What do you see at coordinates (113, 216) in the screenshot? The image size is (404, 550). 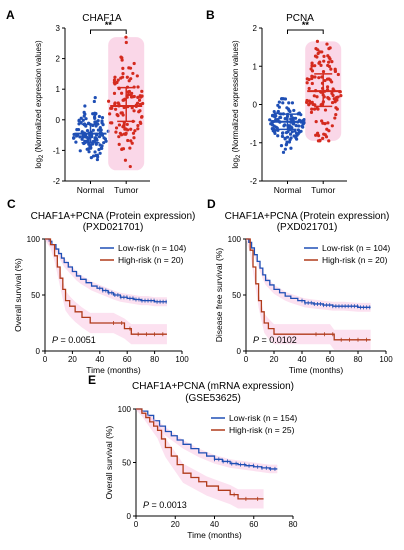 I see `panel-c-title: CHAF1A+PCNA (Protein expression)` at bounding box center [113, 216].